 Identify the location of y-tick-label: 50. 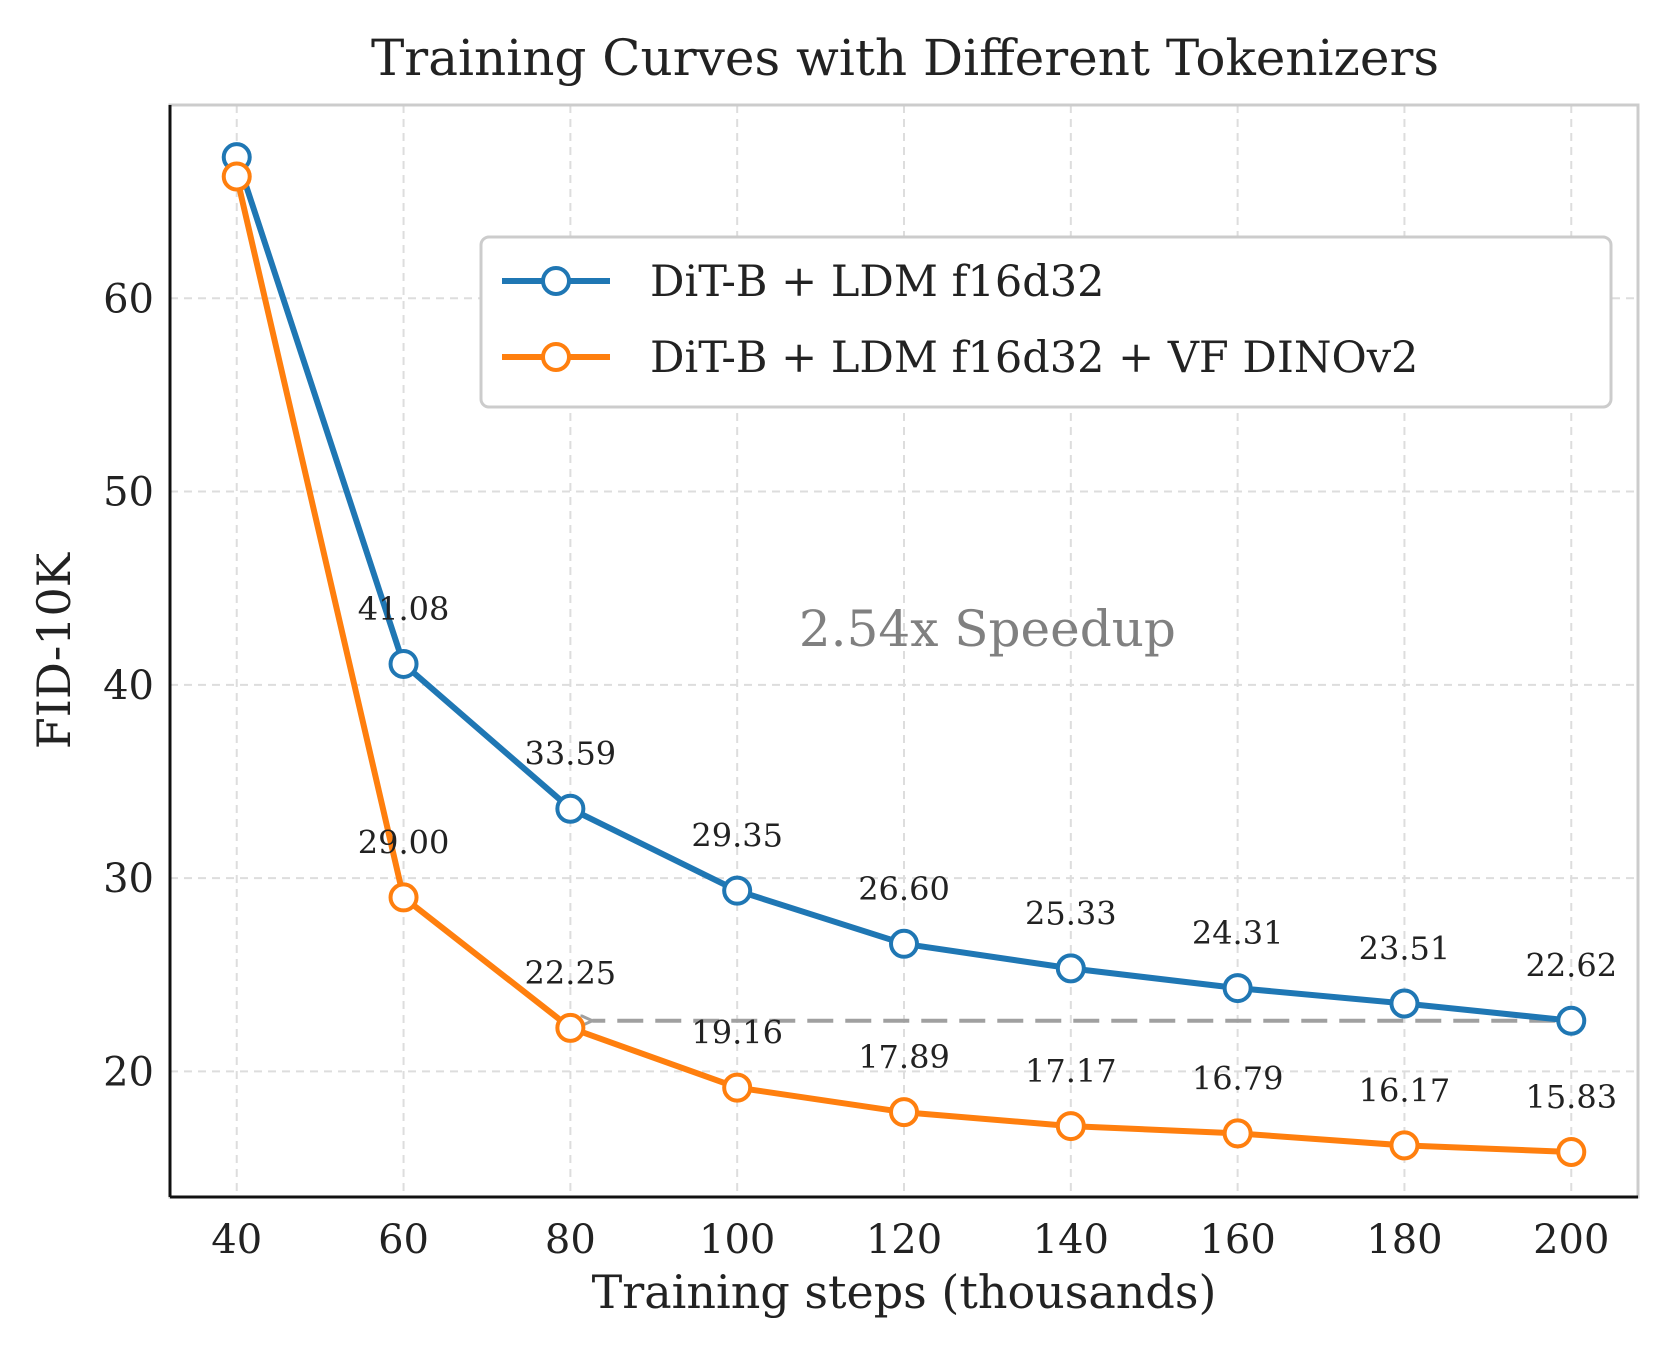
(128, 493).